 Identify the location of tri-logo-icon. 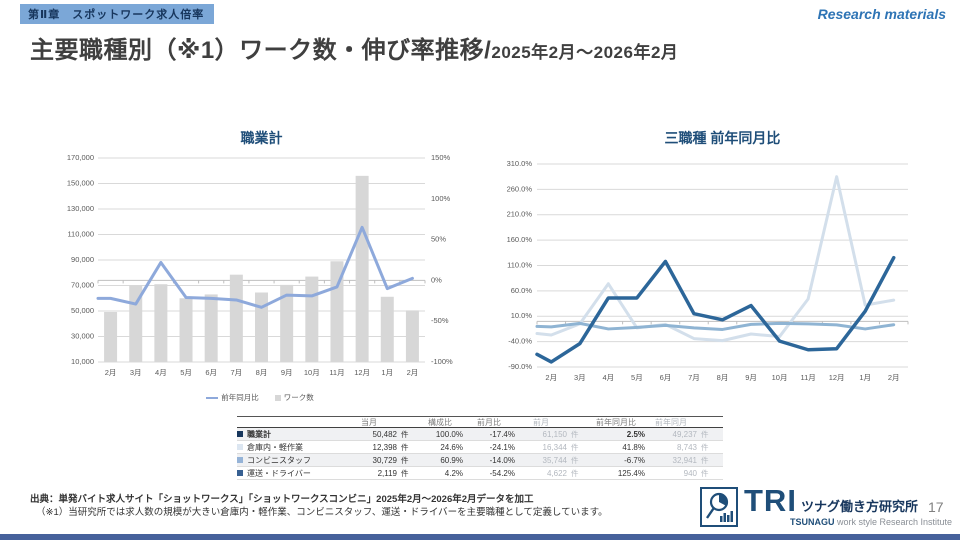
(719, 507).